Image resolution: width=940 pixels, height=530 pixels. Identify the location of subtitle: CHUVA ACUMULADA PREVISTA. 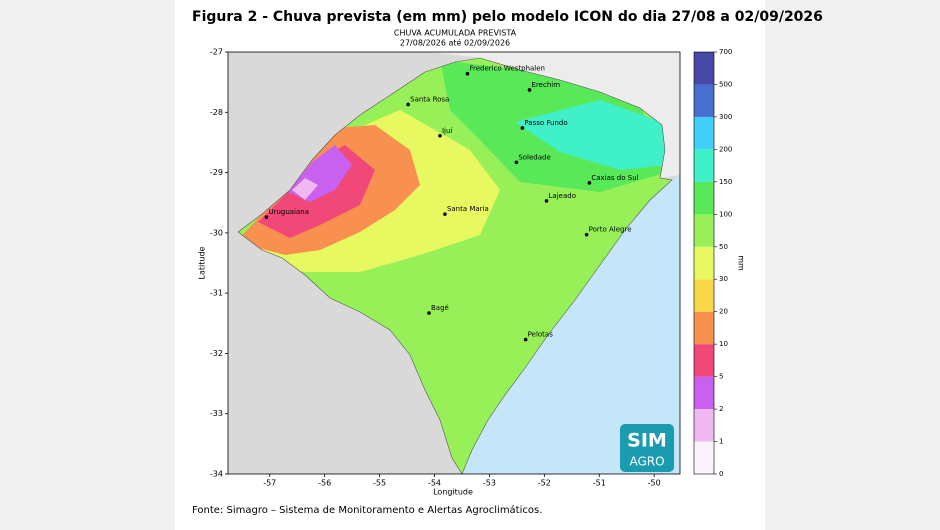
(455, 33).